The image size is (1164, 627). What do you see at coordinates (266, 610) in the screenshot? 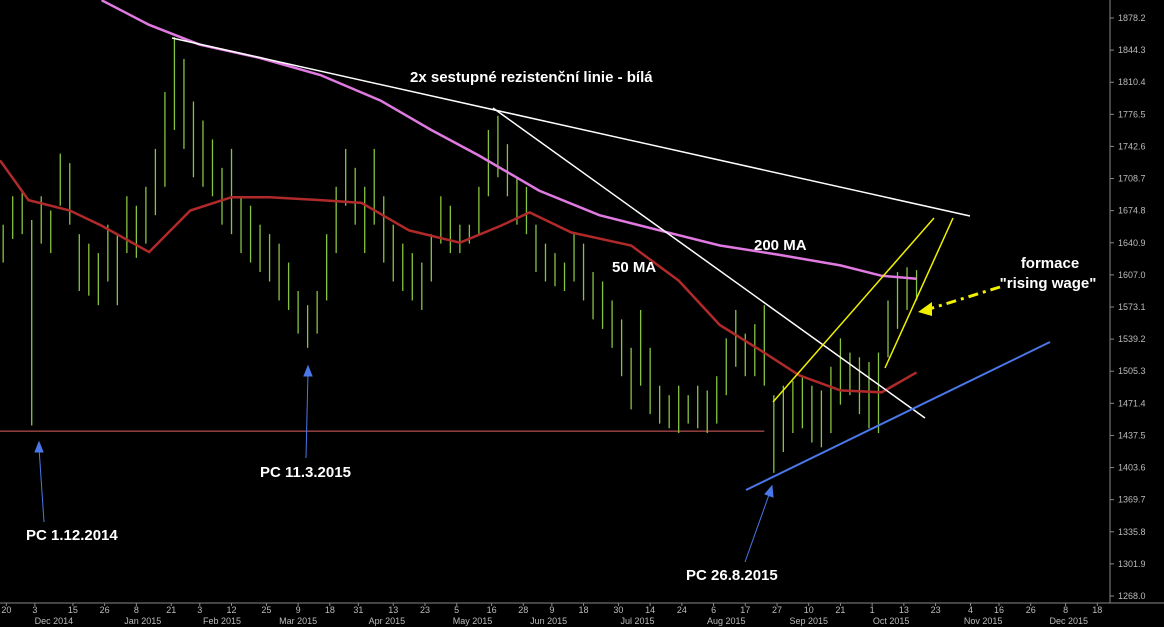
I see `x-tick-label: 25` at bounding box center [266, 610].